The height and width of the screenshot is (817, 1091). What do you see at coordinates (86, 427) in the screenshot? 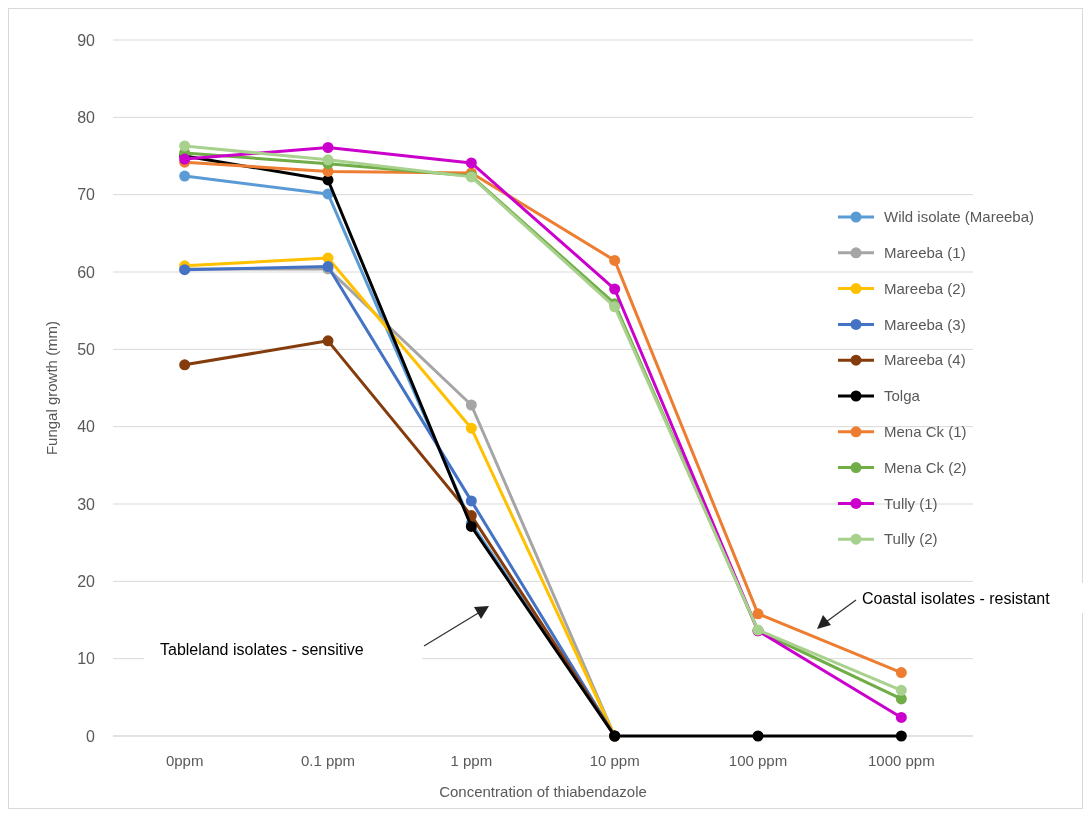
I see `y-tick-label: 40` at bounding box center [86, 427].